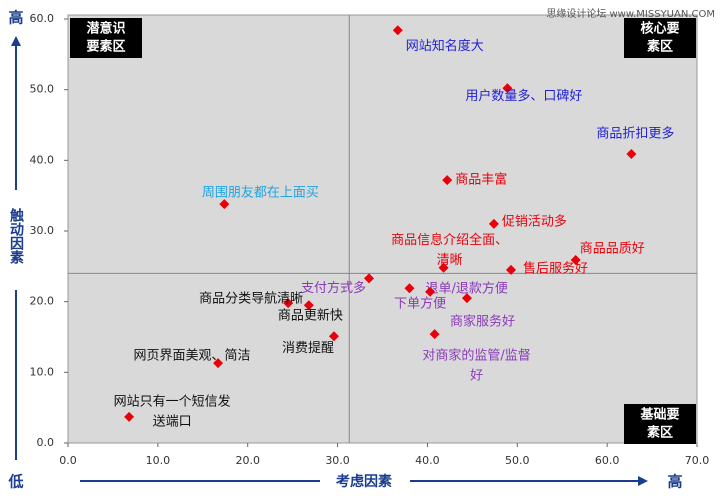 The image size is (720, 498). Describe the element at coordinates (420, 303) in the screenshot. I see `point-label: 下单方便` at that location.